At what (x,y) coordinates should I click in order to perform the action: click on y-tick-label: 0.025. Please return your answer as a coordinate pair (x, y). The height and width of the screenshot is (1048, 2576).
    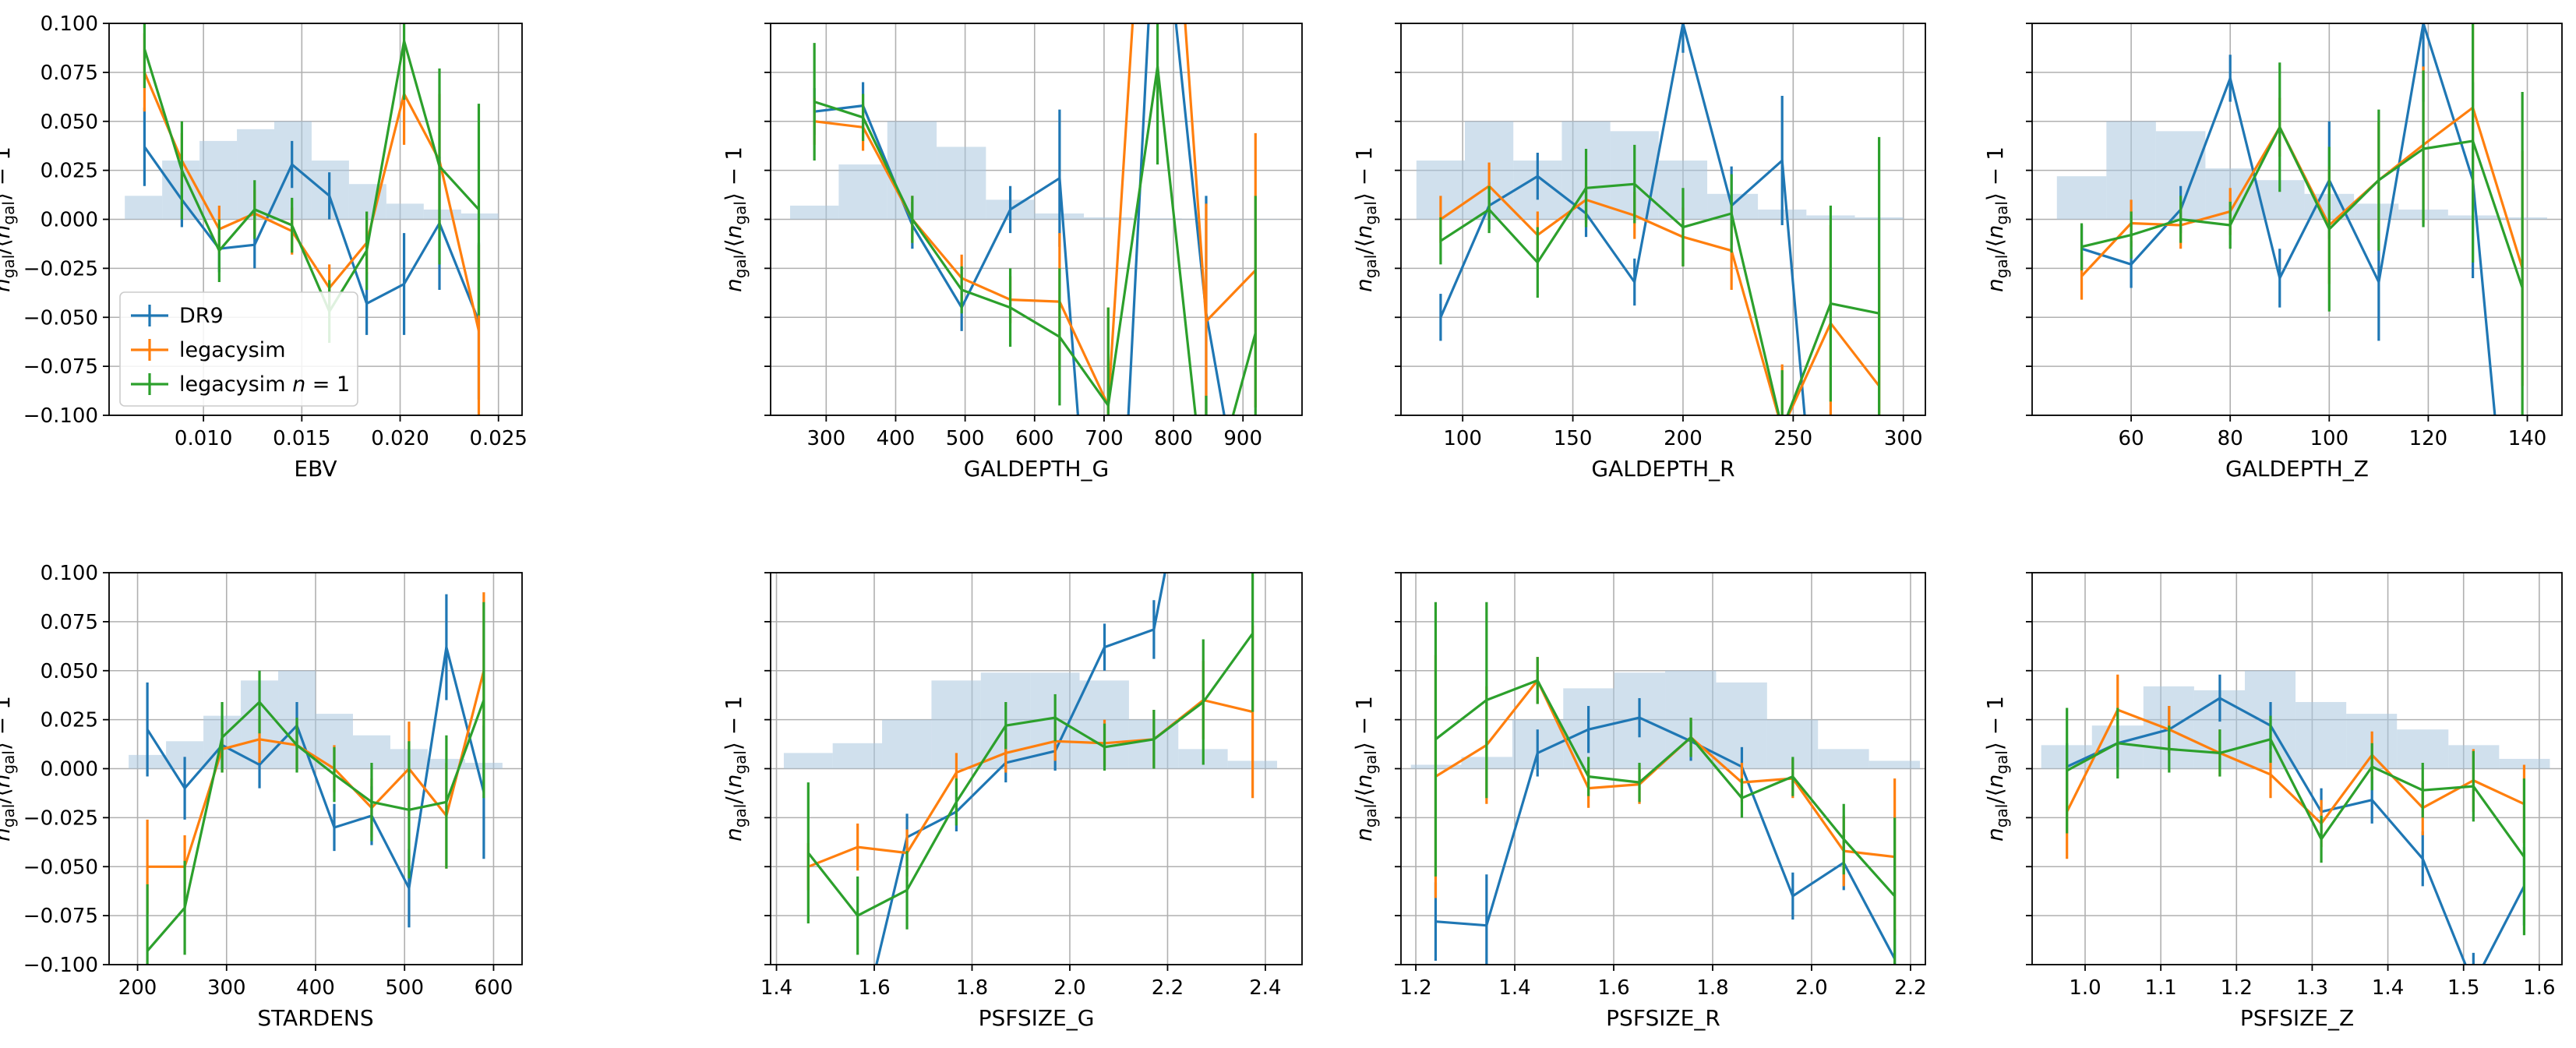
    Looking at the image, I should click on (69, 720).